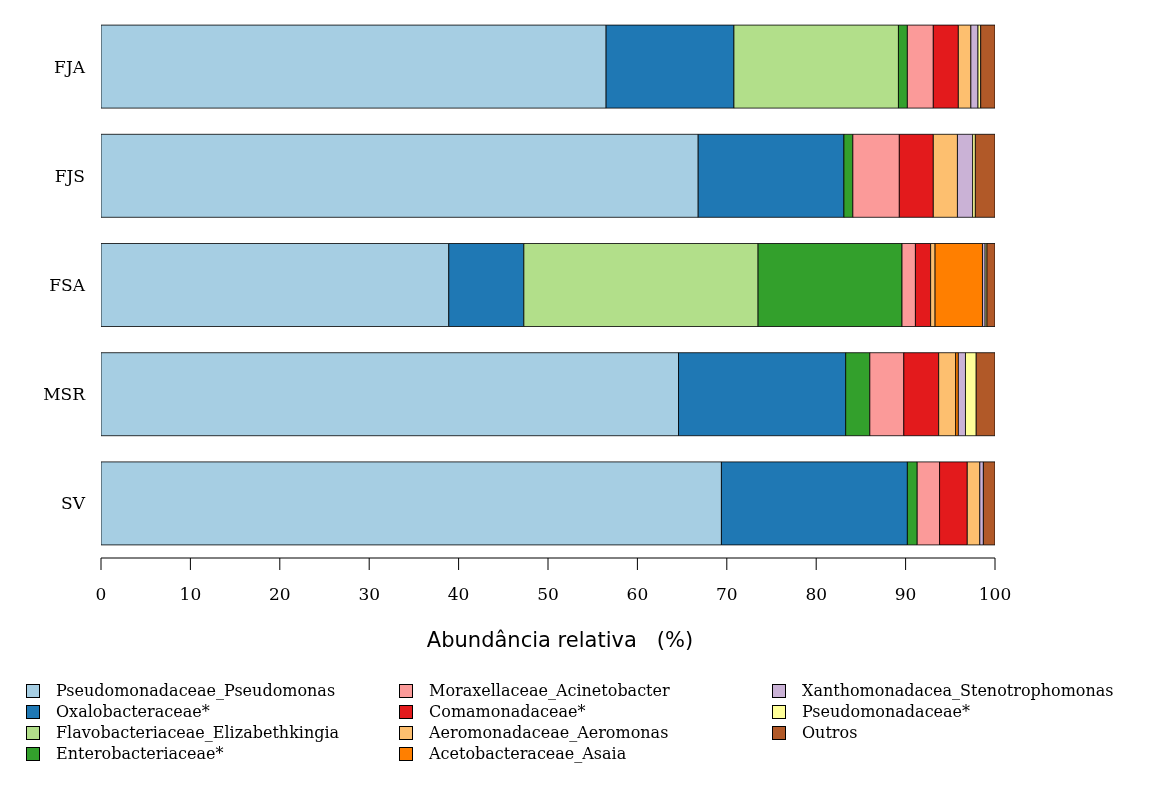  What do you see at coordinates (65, 394) in the screenshot?
I see `y-tick-label: MSR` at bounding box center [65, 394].